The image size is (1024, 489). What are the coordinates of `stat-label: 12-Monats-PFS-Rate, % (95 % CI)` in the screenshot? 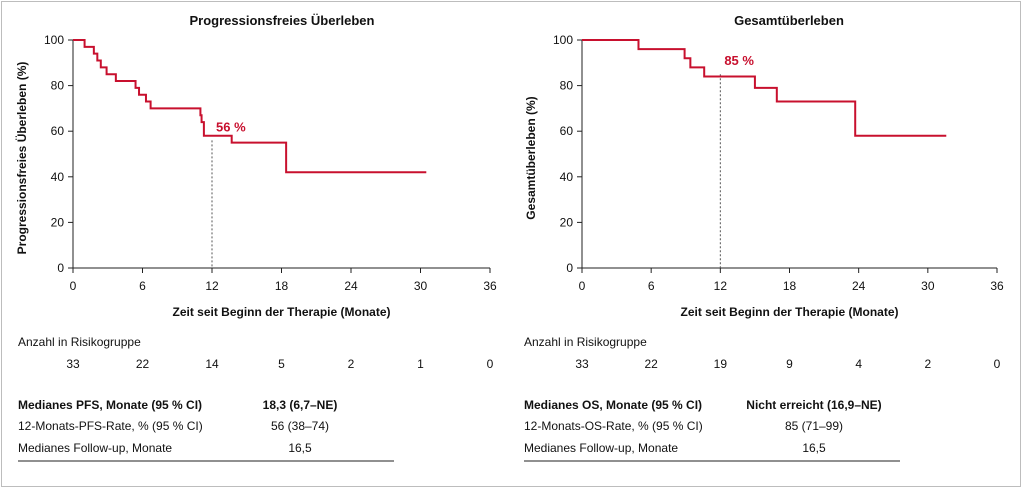 It's located at (110, 426).